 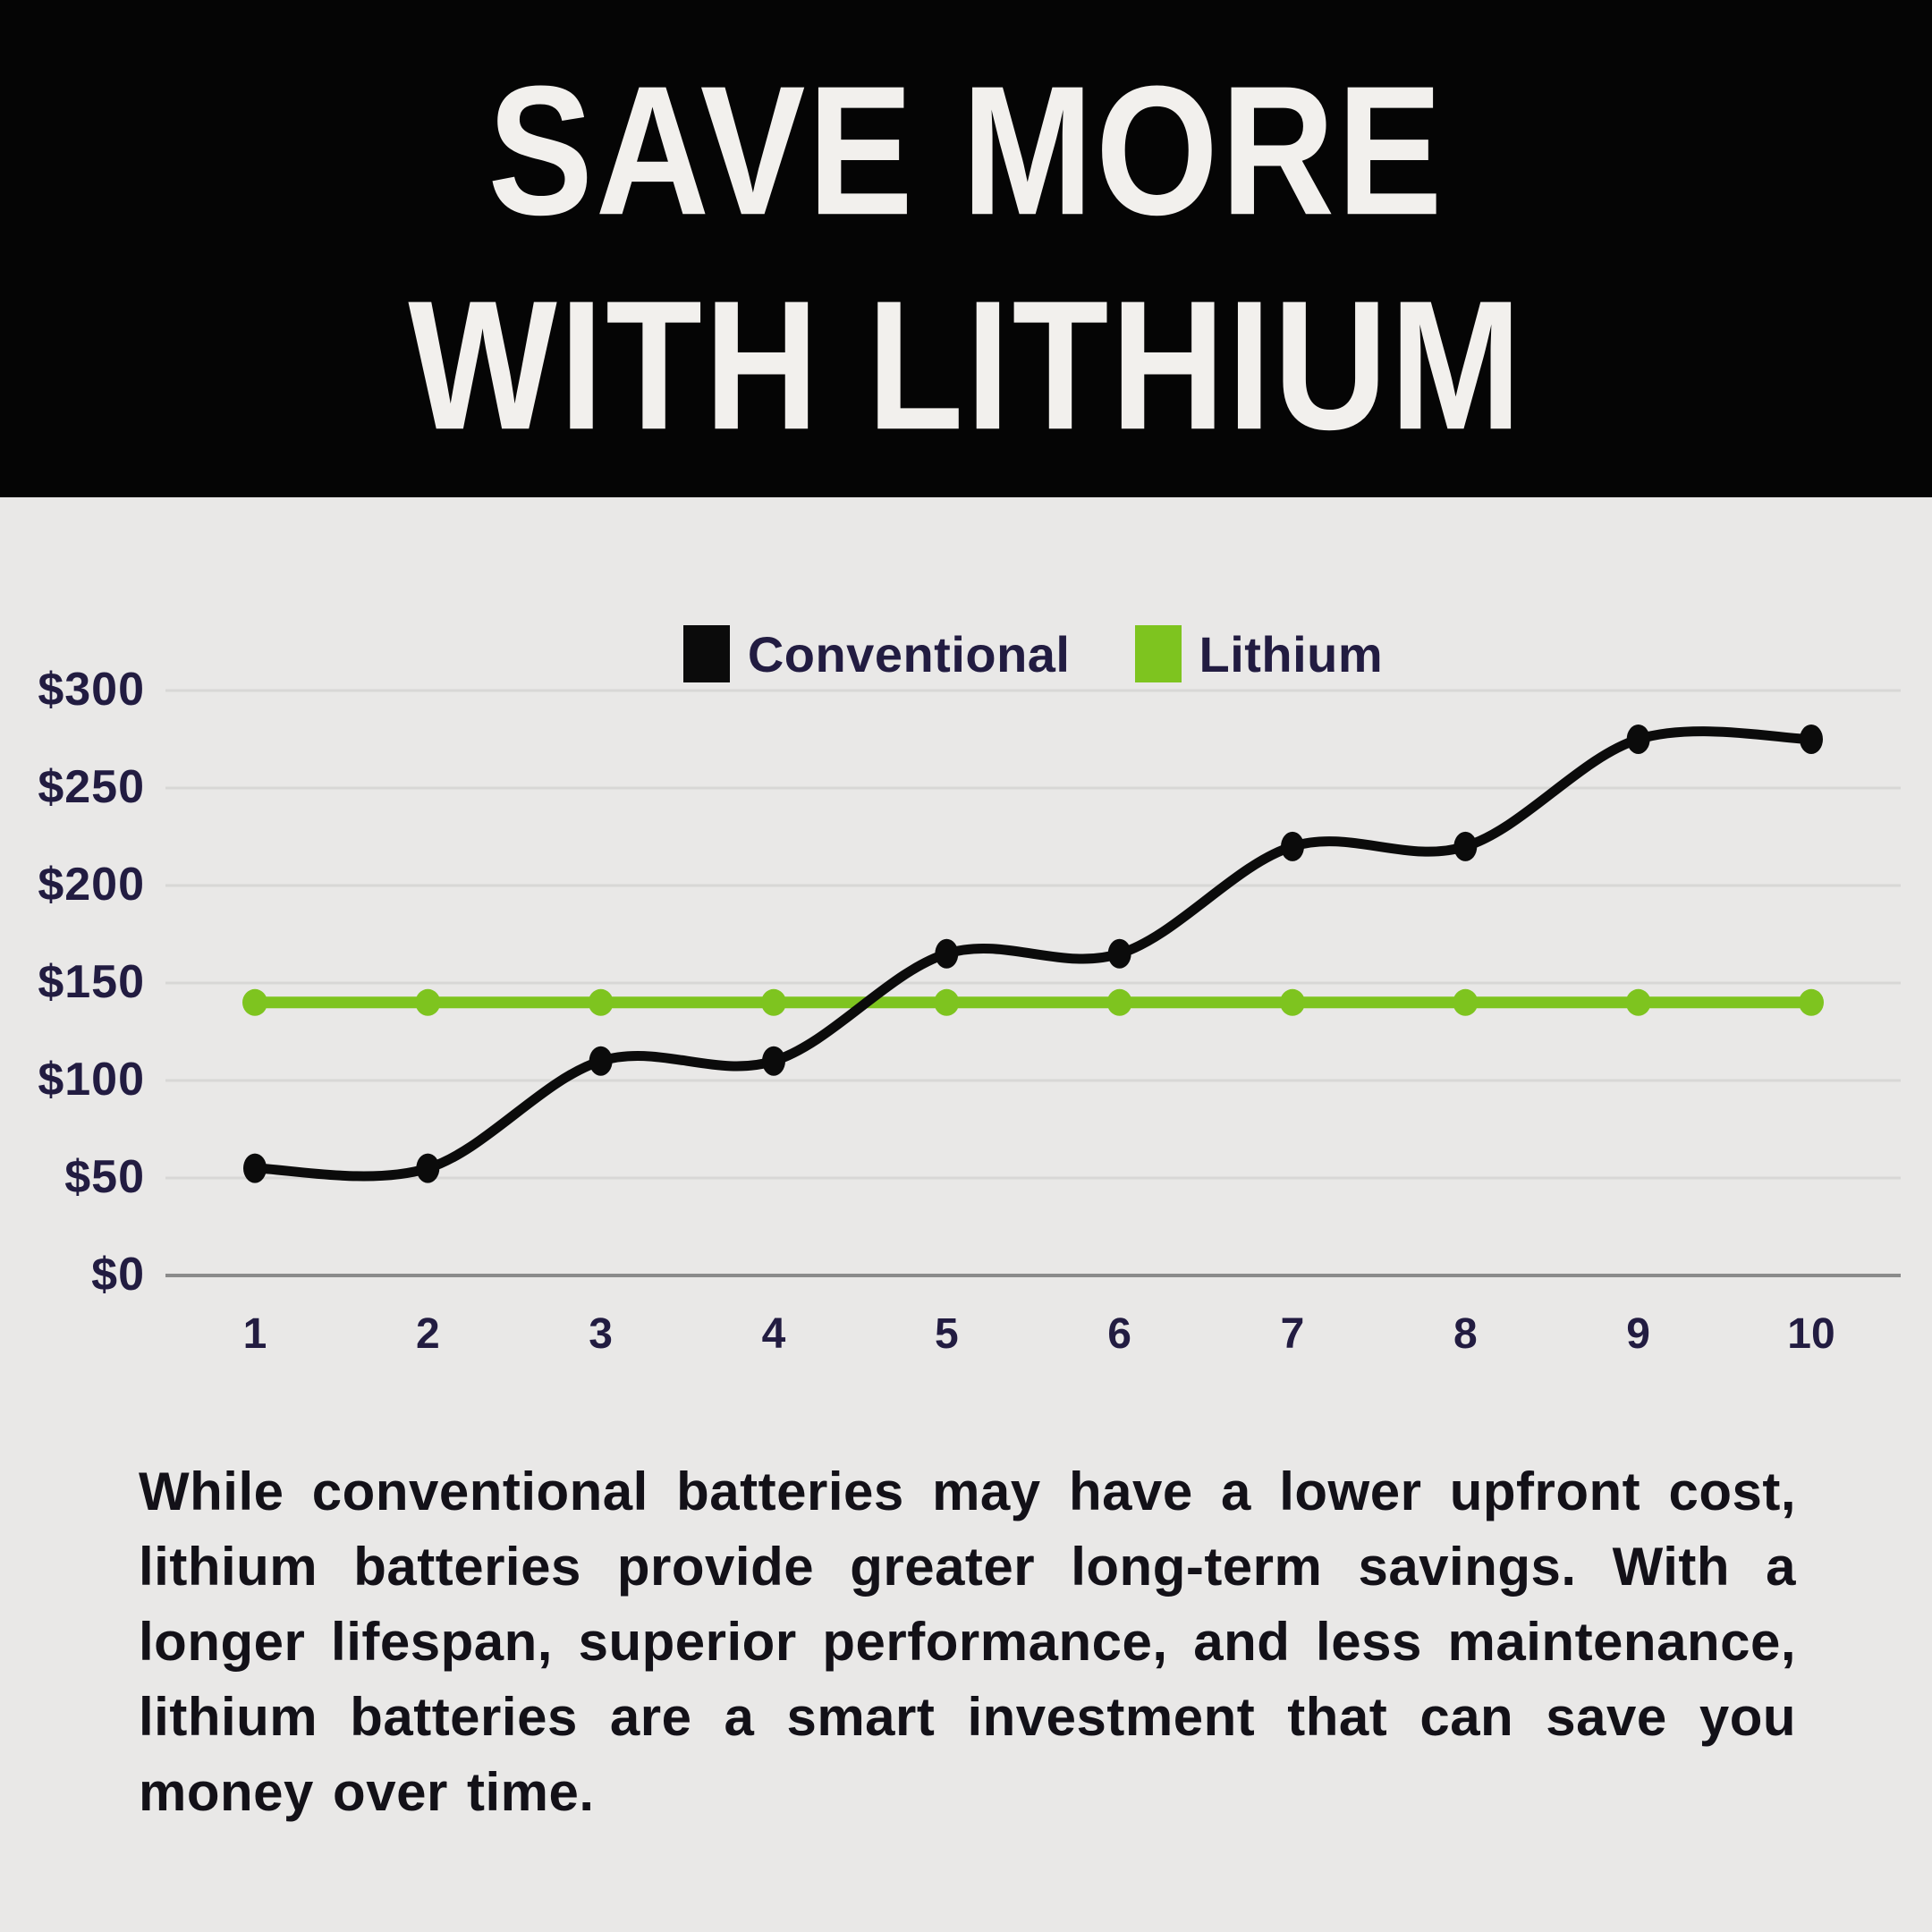 I want to click on legend-item-conventional: Conventional, so click(x=876, y=654).